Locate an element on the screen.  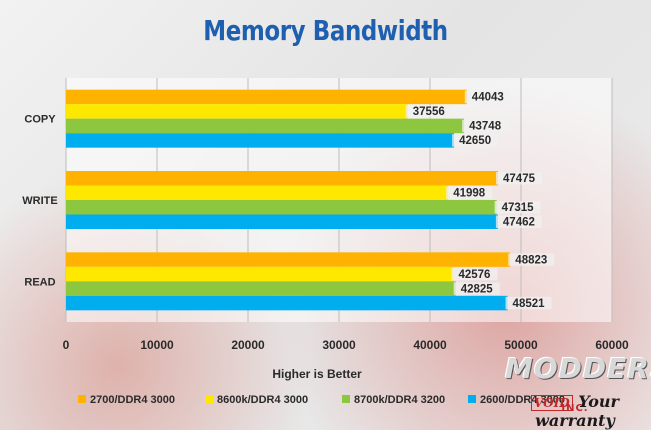
x-tick-label: 30000 is located at coordinates (339, 345).